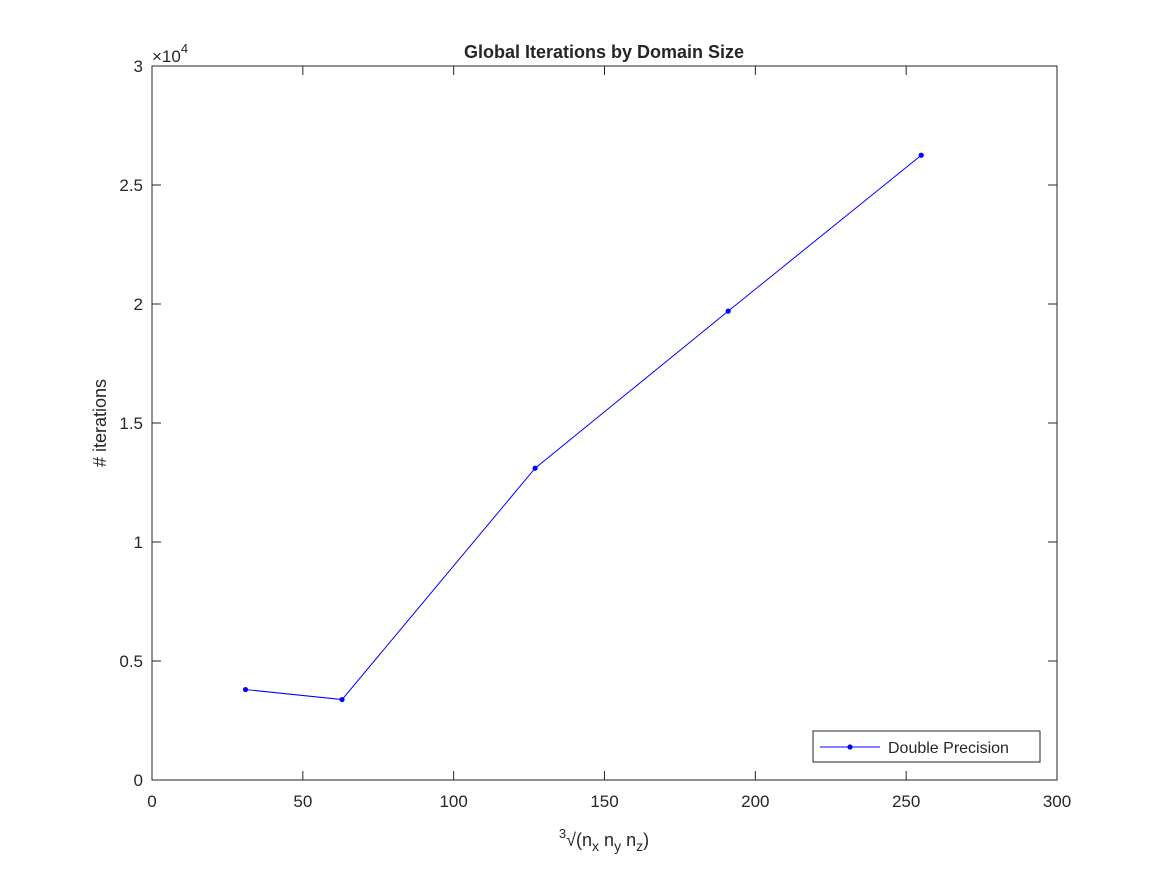 The height and width of the screenshot is (880, 1167). What do you see at coordinates (138, 542) in the screenshot?
I see `y-tick-label: 1` at bounding box center [138, 542].